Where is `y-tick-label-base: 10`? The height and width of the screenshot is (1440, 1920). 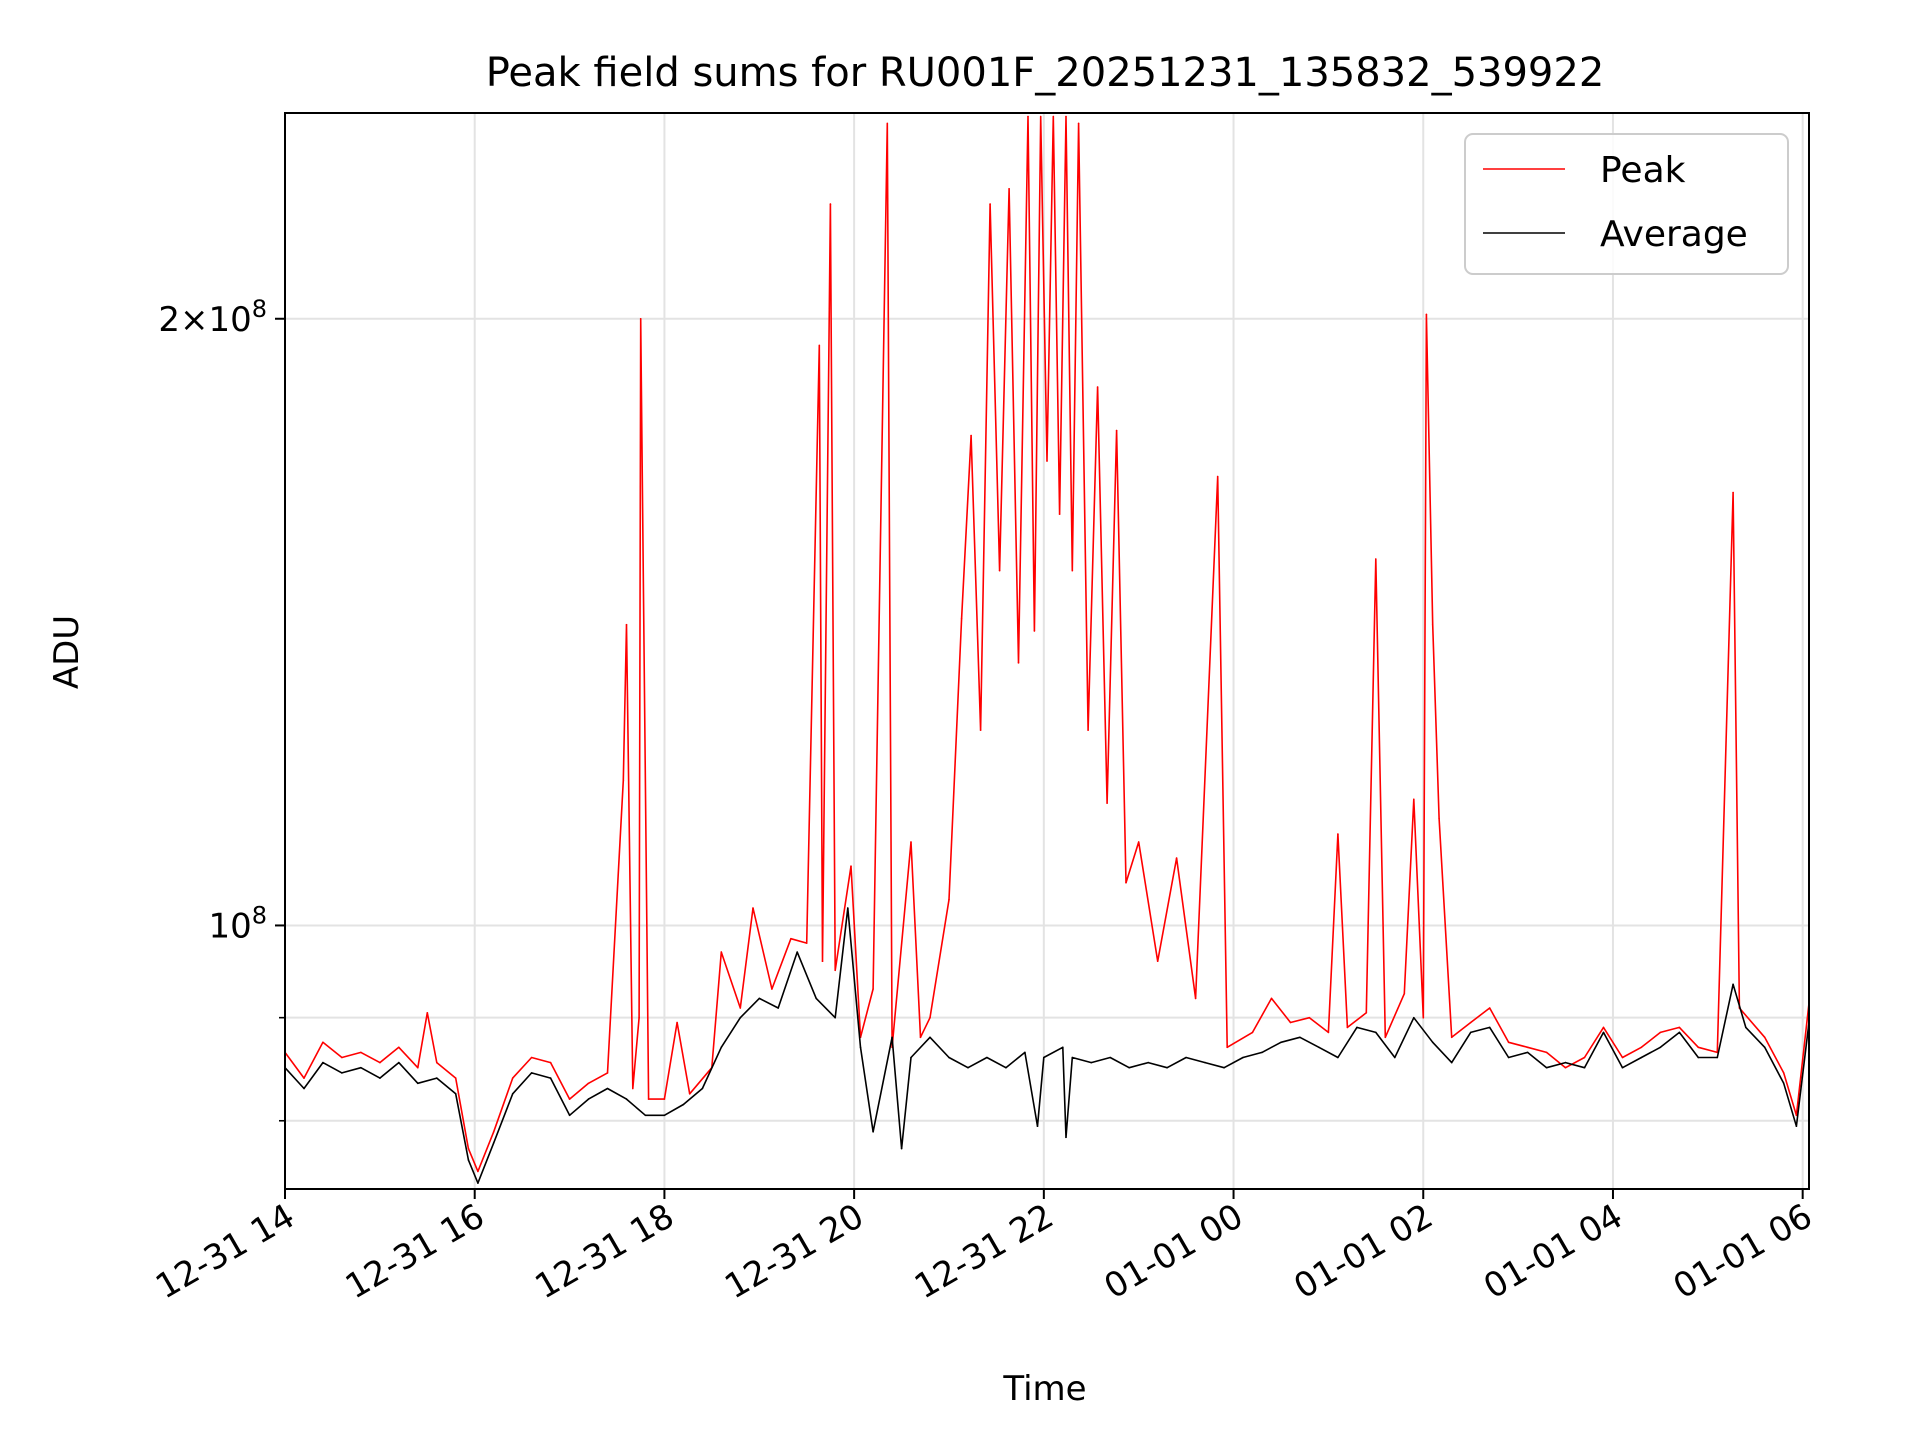
y-tick-label-base: 10 is located at coordinates (229, 926).